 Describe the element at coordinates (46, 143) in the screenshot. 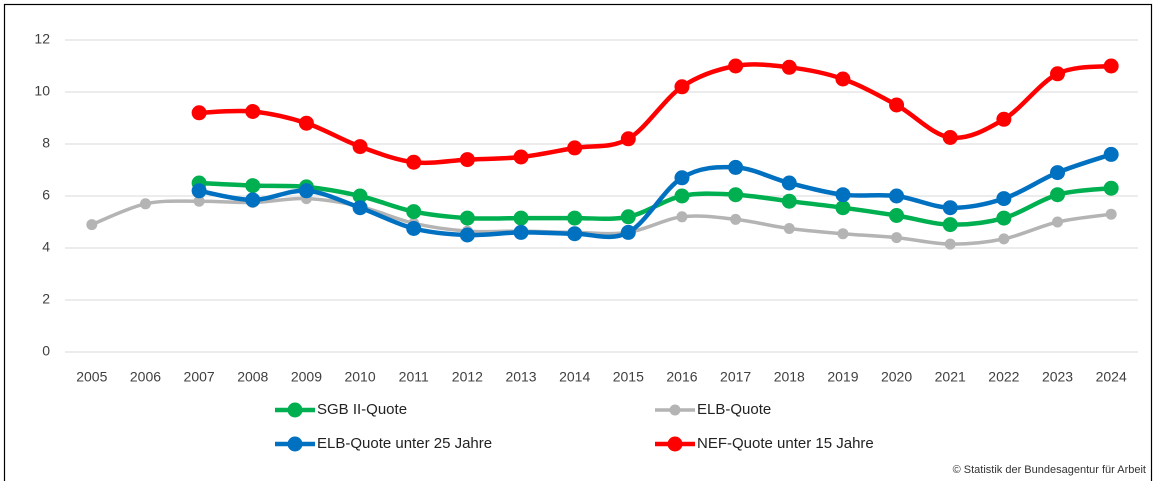

I see `y-tick-label: 8` at that location.